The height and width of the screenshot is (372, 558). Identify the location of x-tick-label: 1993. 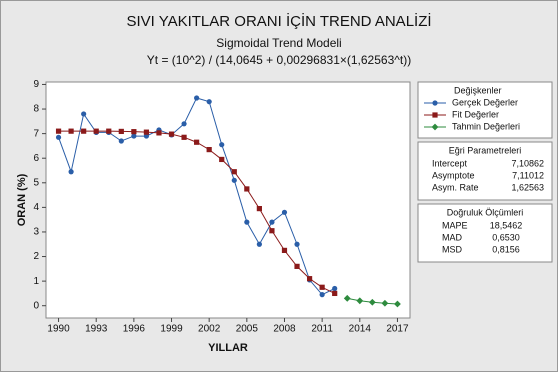
(96, 329).